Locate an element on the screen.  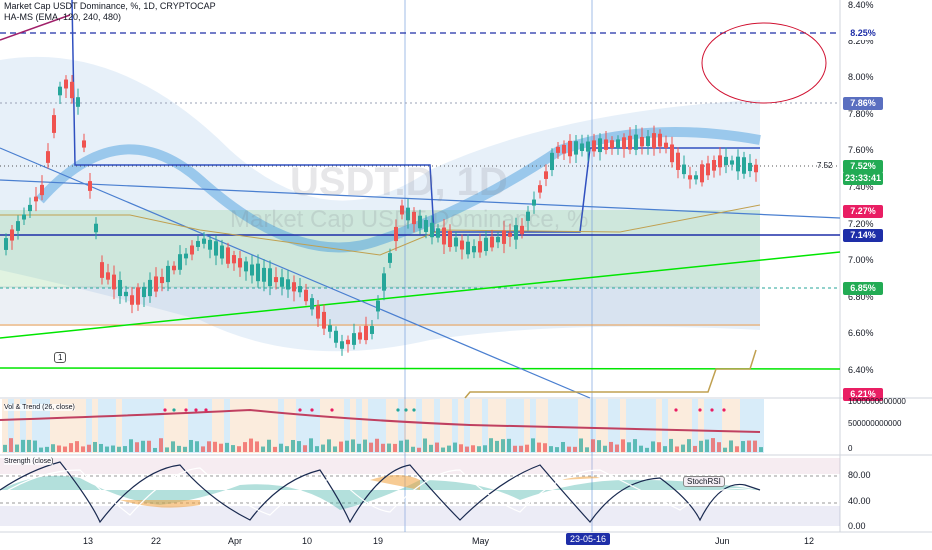
price-tick: 8.00% is located at coordinates (861, 77).